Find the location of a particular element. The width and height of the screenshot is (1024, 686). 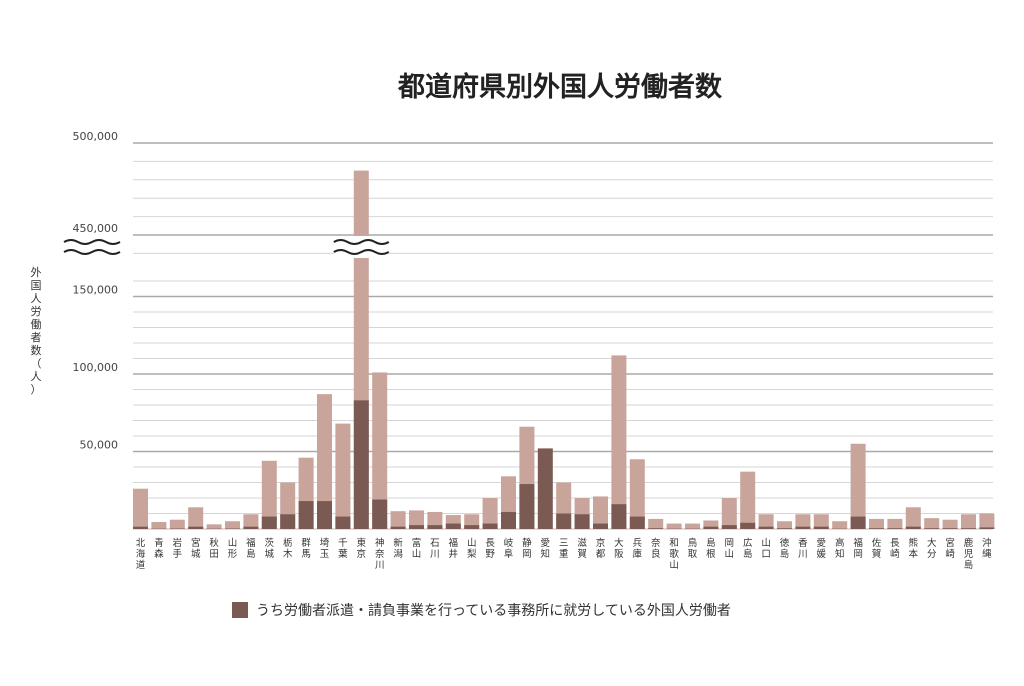

y-axis-title: 外国人労働者数（人） is located at coordinates (36, 331).